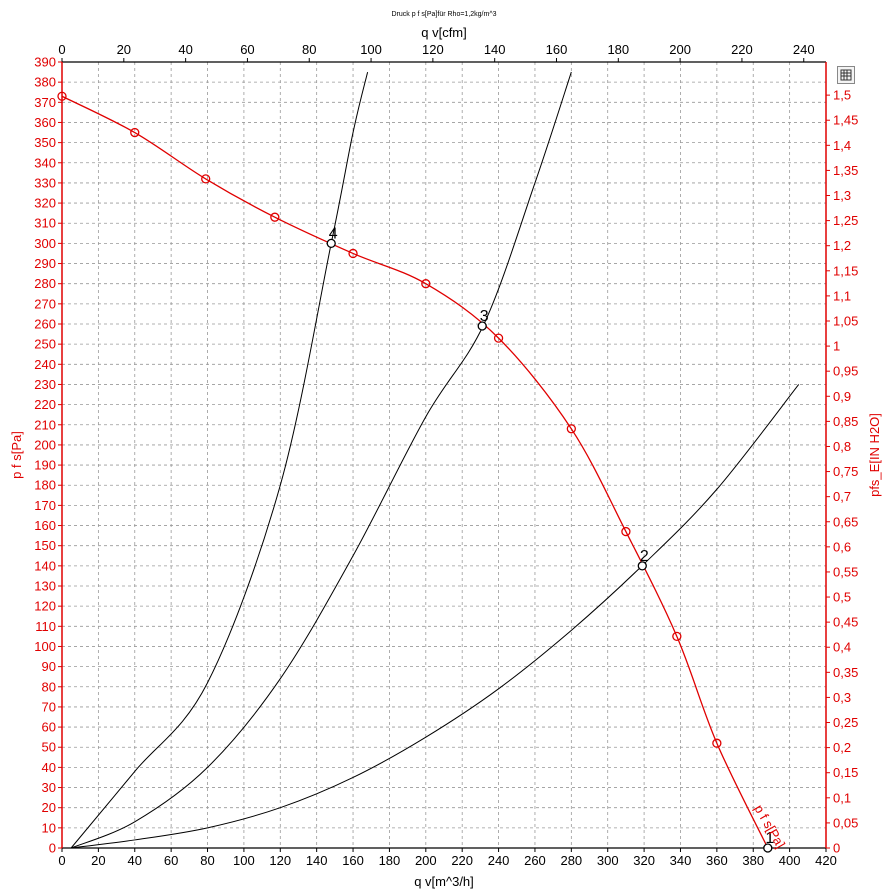 This screenshot has height=894, width=887. I want to click on y2-tick-label: 1,2, so click(842, 245).